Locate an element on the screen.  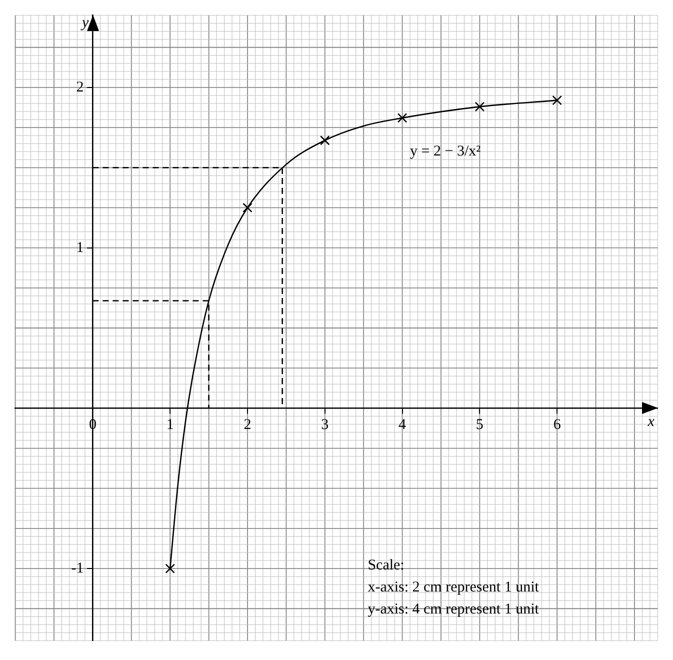
x-tick-label: 4 is located at coordinates (402, 425).